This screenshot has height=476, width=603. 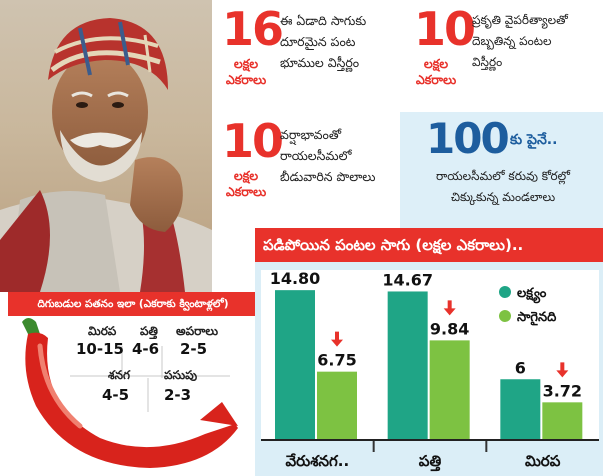 I want to click on yield-value-cotton: 4-6, so click(x=146, y=349).